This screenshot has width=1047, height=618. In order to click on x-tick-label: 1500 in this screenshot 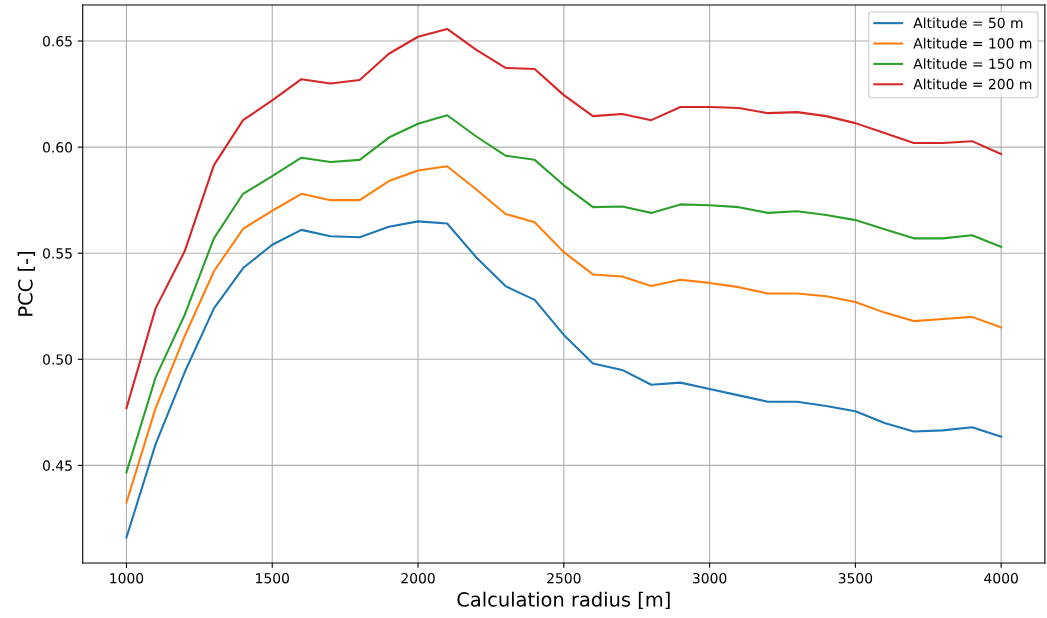, I will do `click(272, 578)`.